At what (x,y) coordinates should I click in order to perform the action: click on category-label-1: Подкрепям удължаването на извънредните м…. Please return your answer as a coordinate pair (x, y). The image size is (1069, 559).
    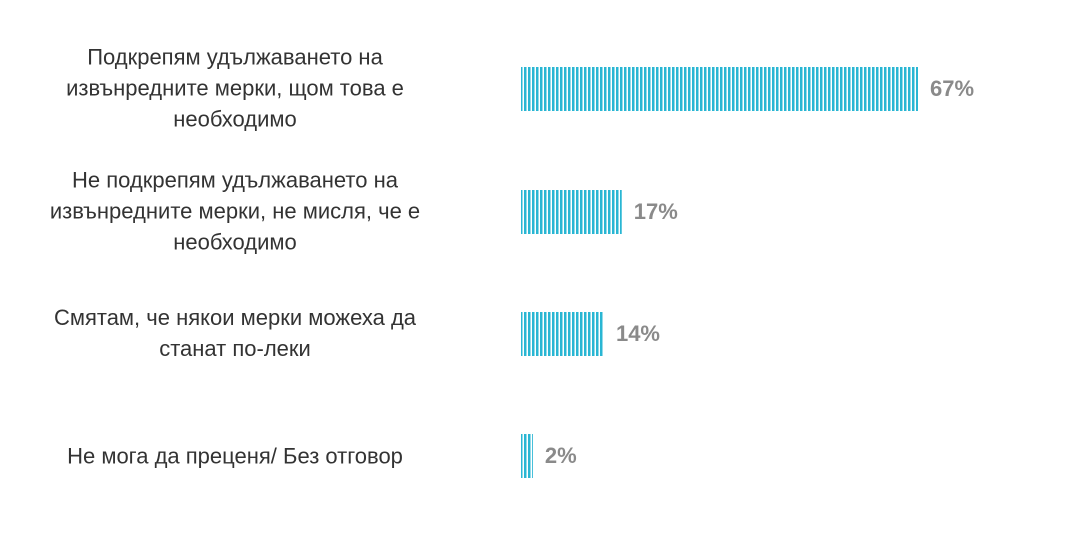
    Looking at the image, I should click on (235, 88).